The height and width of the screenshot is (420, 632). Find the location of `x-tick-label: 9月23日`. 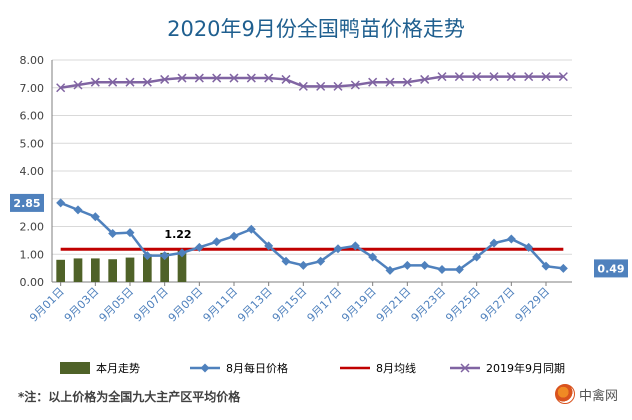

x-tick-label: 9月23日 is located at coordinates (429, 305).